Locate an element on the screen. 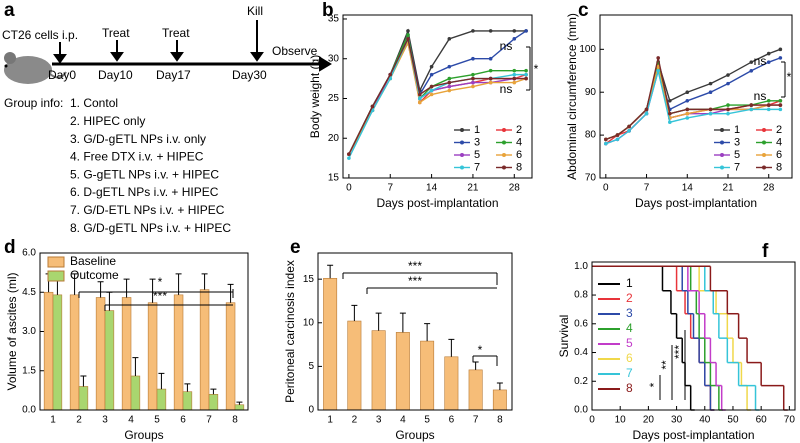 Image resolution: width=800 pixels, height=443 pixels. legend-label: 4 is located at coordinates (519, 142).